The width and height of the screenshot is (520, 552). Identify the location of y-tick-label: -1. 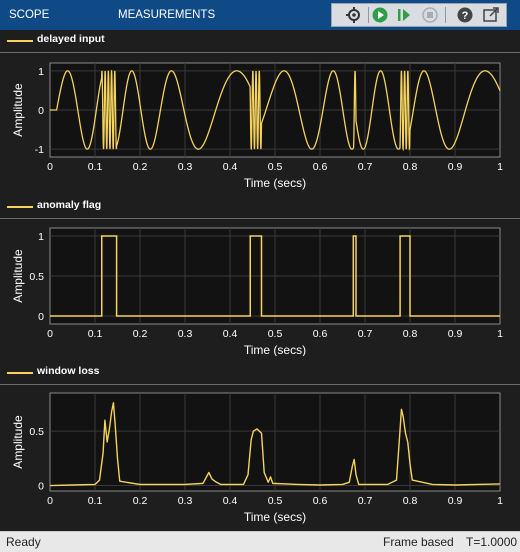
(39, 150).